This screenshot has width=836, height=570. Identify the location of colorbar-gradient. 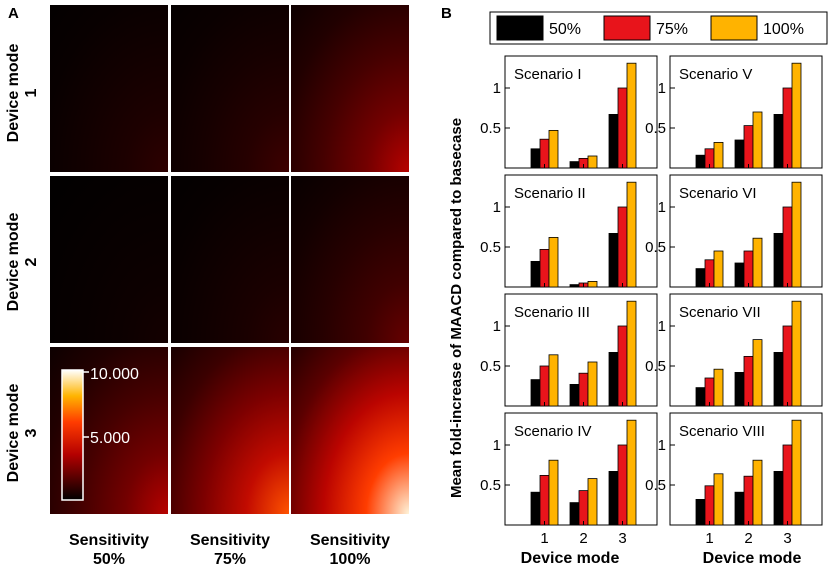
(72, 435).